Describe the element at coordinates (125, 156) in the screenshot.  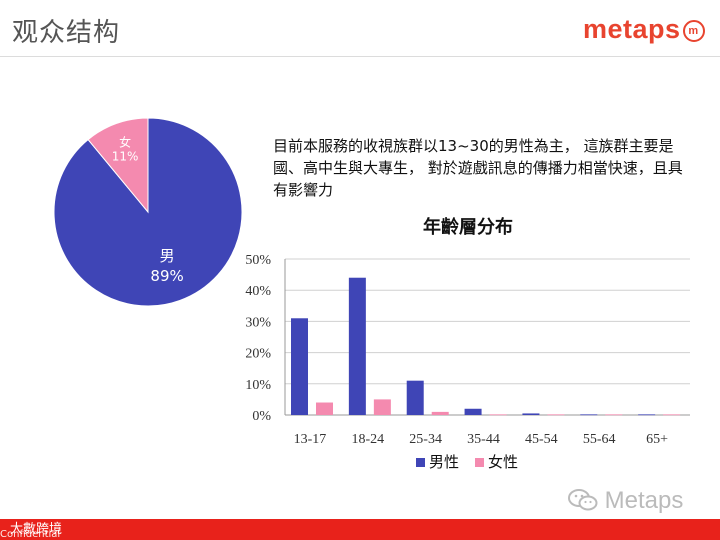
I see `pie-value-label: 11%` at that location.